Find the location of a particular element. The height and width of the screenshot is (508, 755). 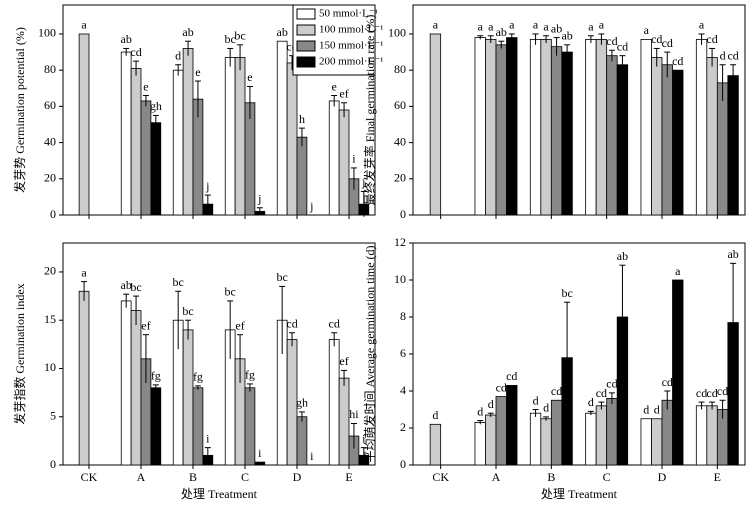

significance-label: h is located at coordinates (302, 119).